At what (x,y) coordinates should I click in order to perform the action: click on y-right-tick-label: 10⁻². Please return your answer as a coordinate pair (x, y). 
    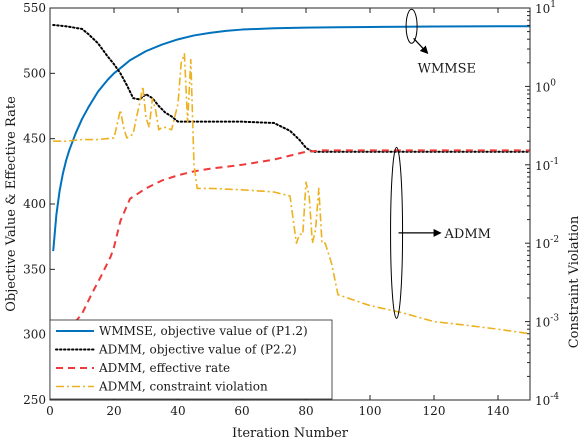
    Looking at the image, I should click on (547, 243).